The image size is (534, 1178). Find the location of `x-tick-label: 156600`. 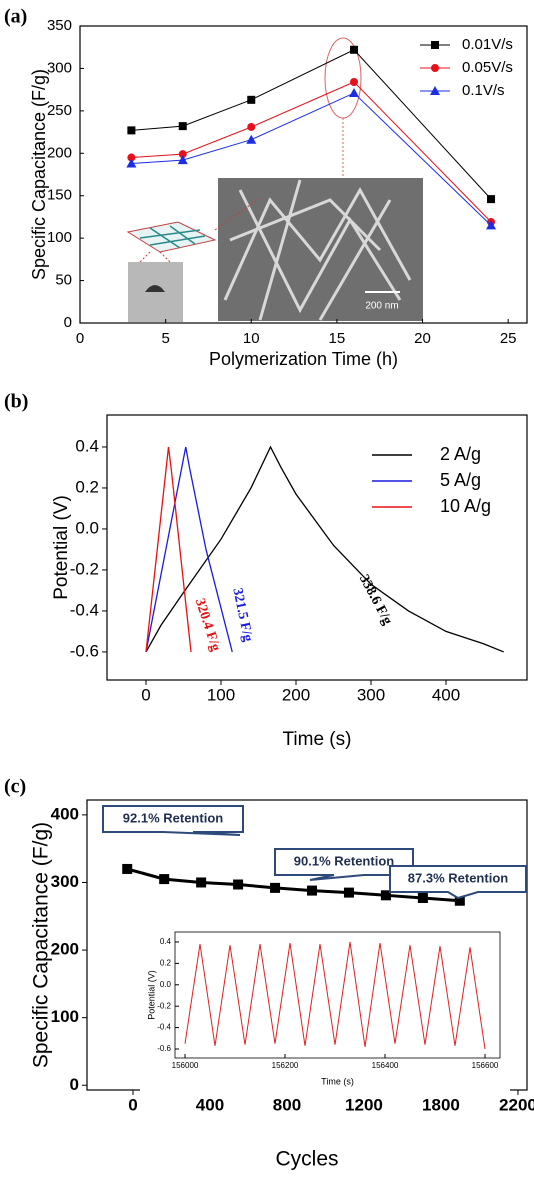

x-tick-label: 156600 is located at coordinates (485, 1065).